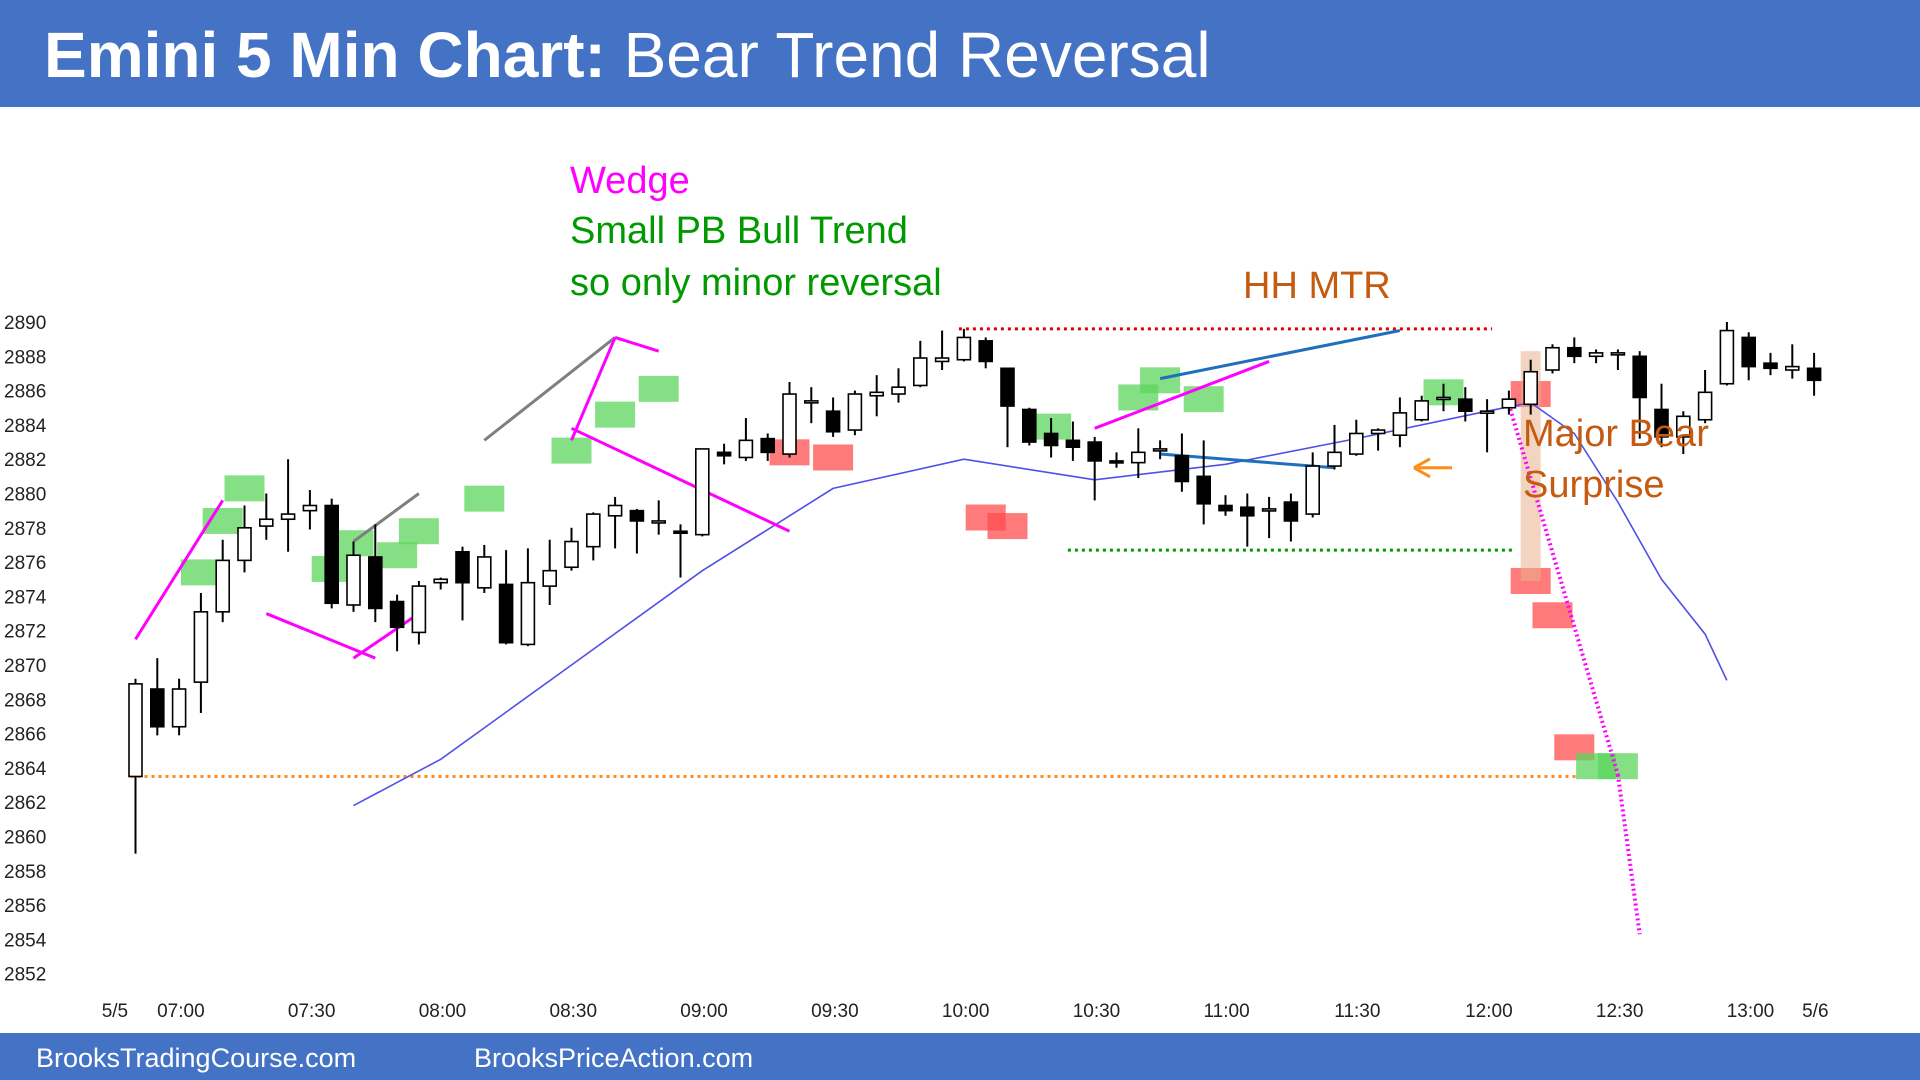  Describe the element at coordinates (1422, 468) in the screenshot. I see `arrow-head-icon` at that location.